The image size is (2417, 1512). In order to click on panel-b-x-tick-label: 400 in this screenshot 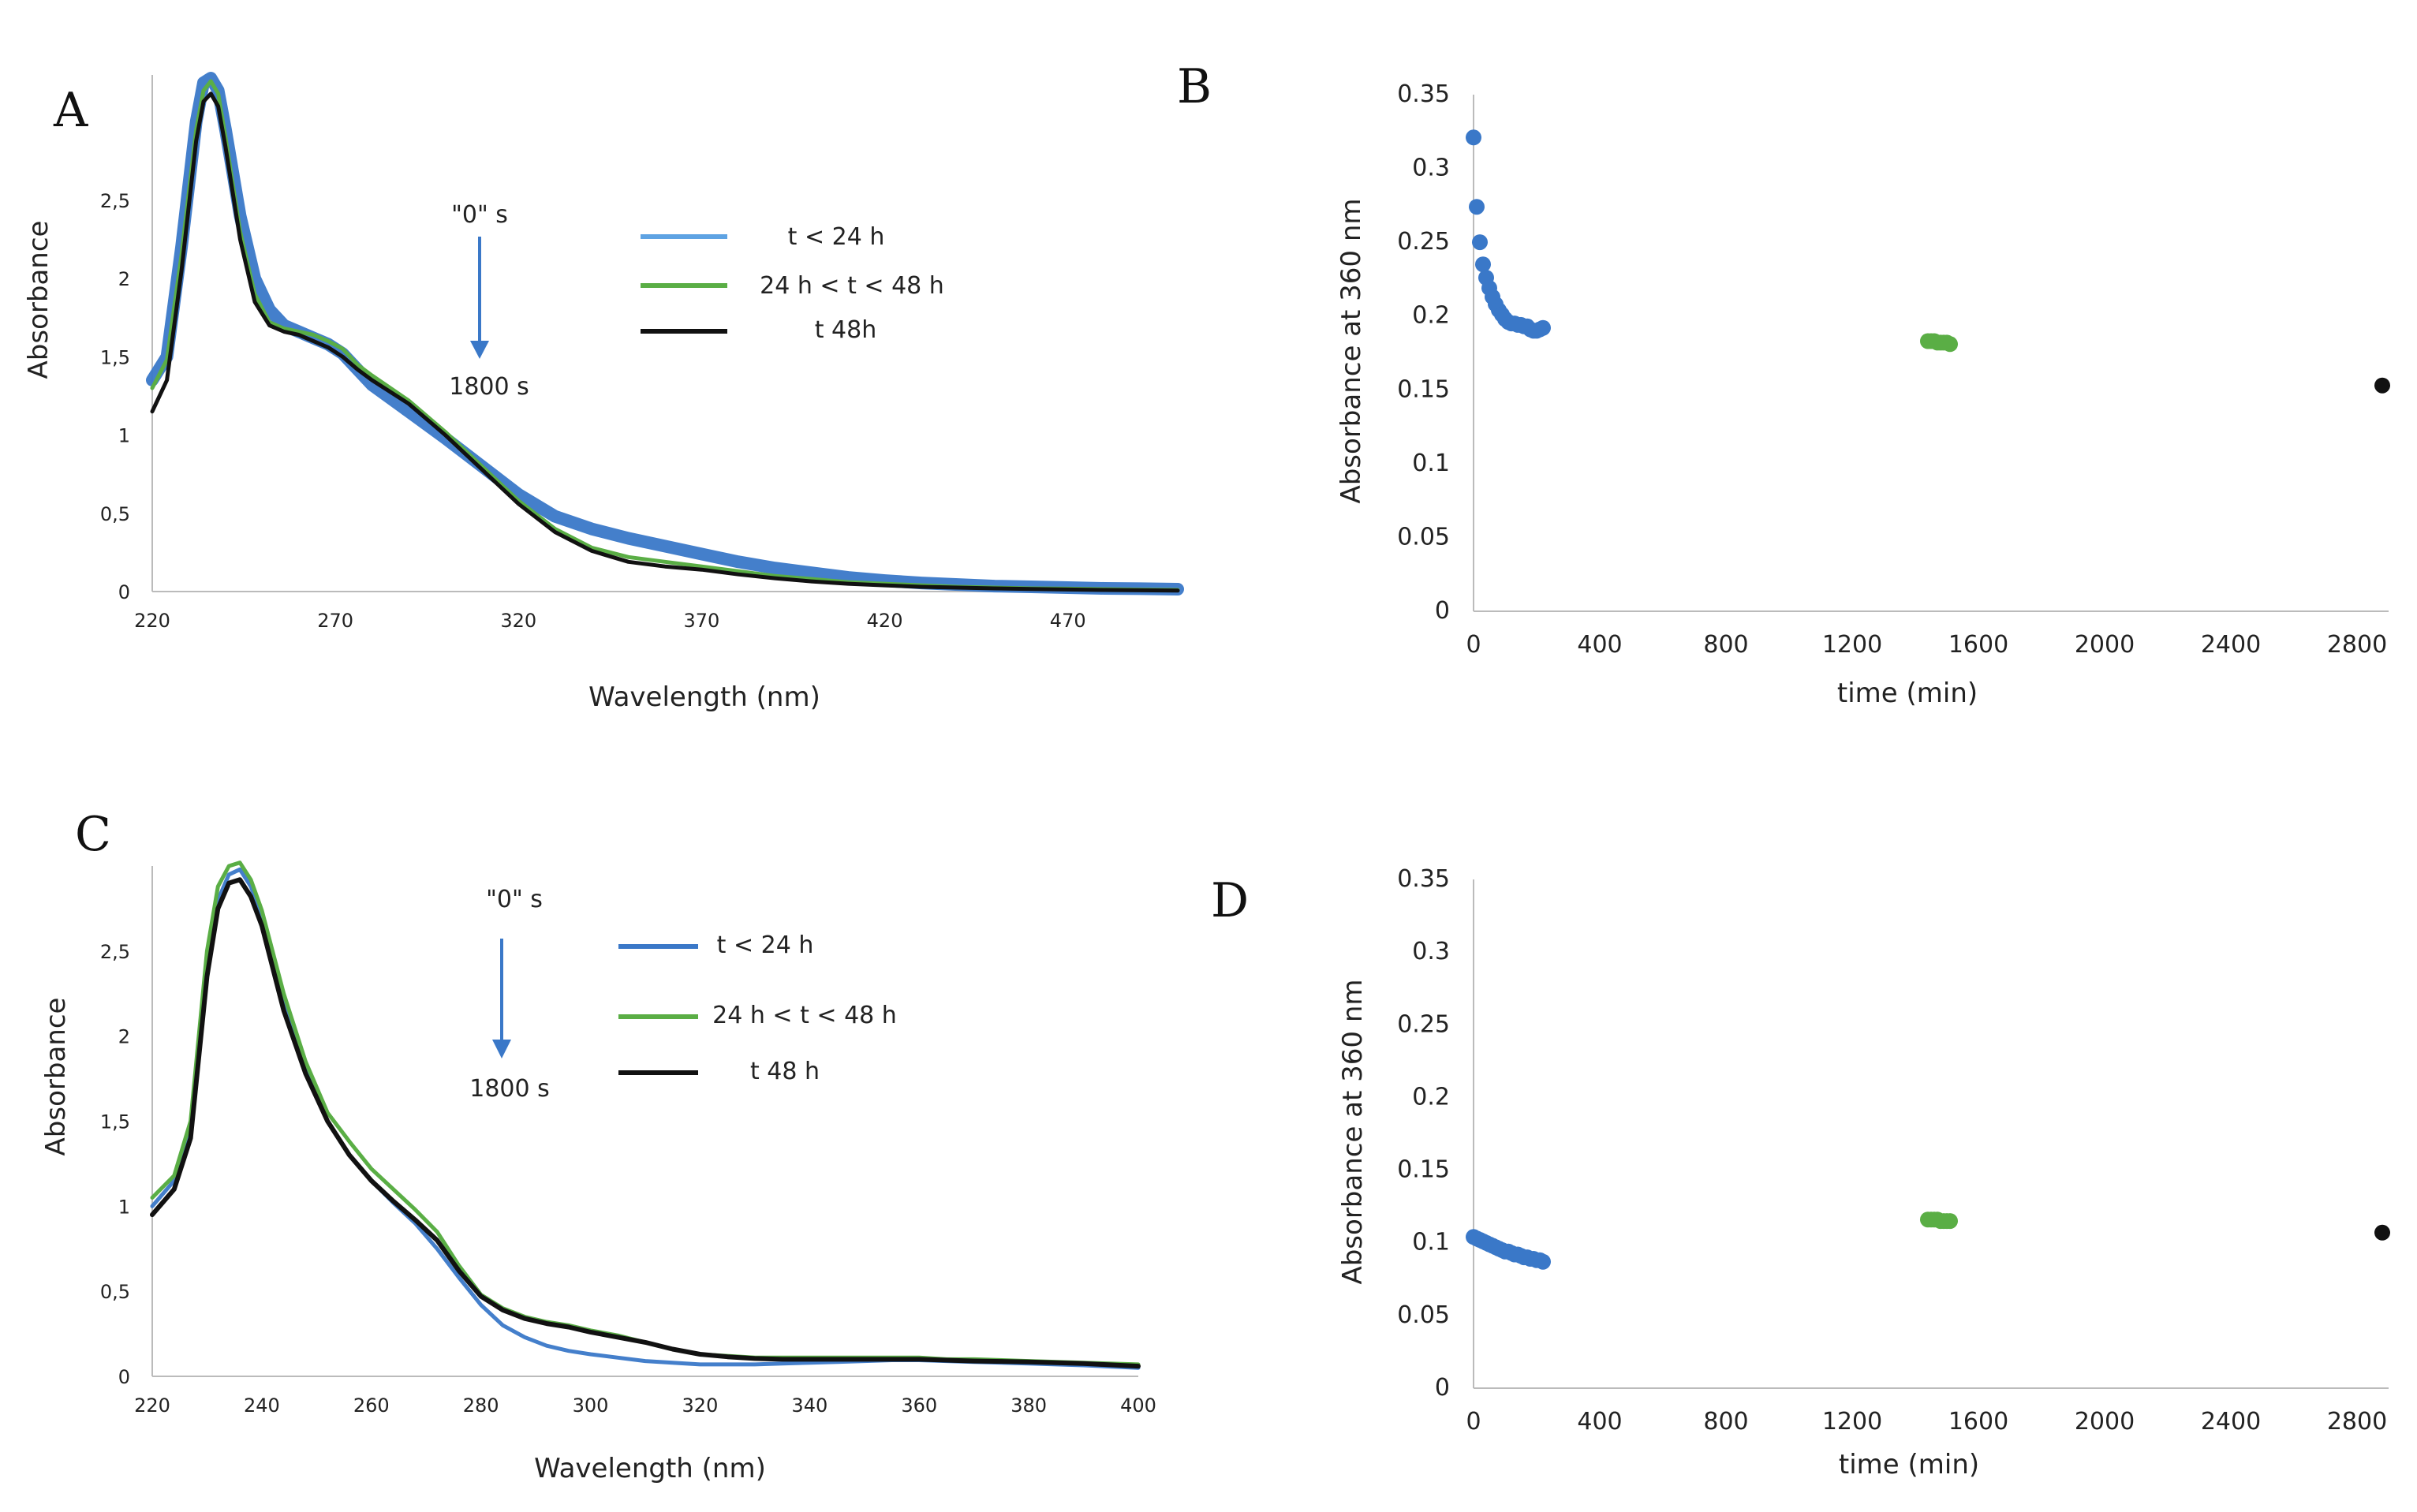, I will do `click(1599, 645)`.